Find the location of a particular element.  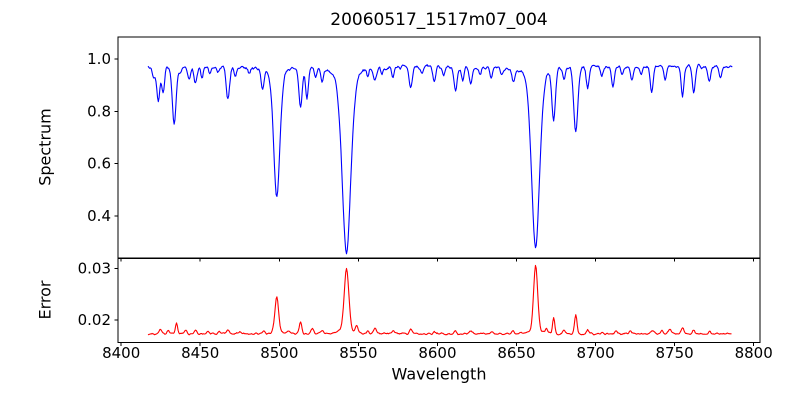

x-tick-label-8400: 8400 is located at coordinates (121, 353).